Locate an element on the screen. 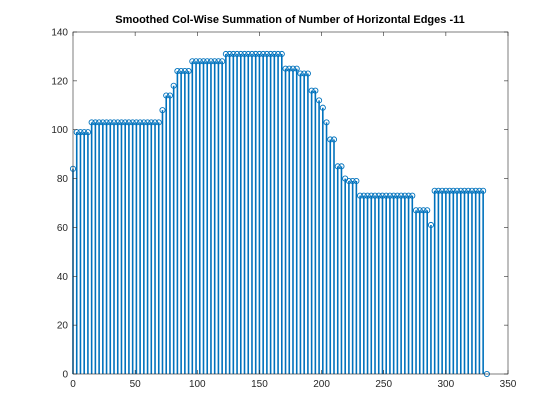 This screenshot has width=560, height=420. x-tick-label: 50 is located at coordinates (136, 384).